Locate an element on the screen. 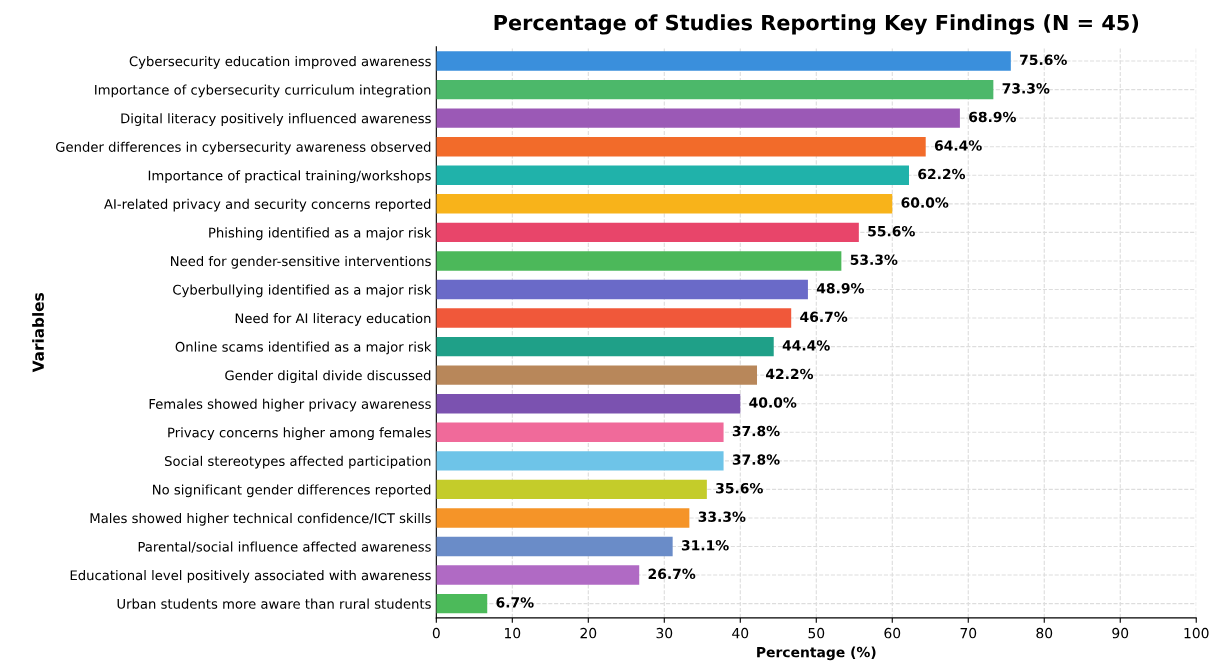 This screenshot has width=1212, height=668. y-tick-label: Importance of cybersecurity curriculum integration is located at coordinates (263, 91).